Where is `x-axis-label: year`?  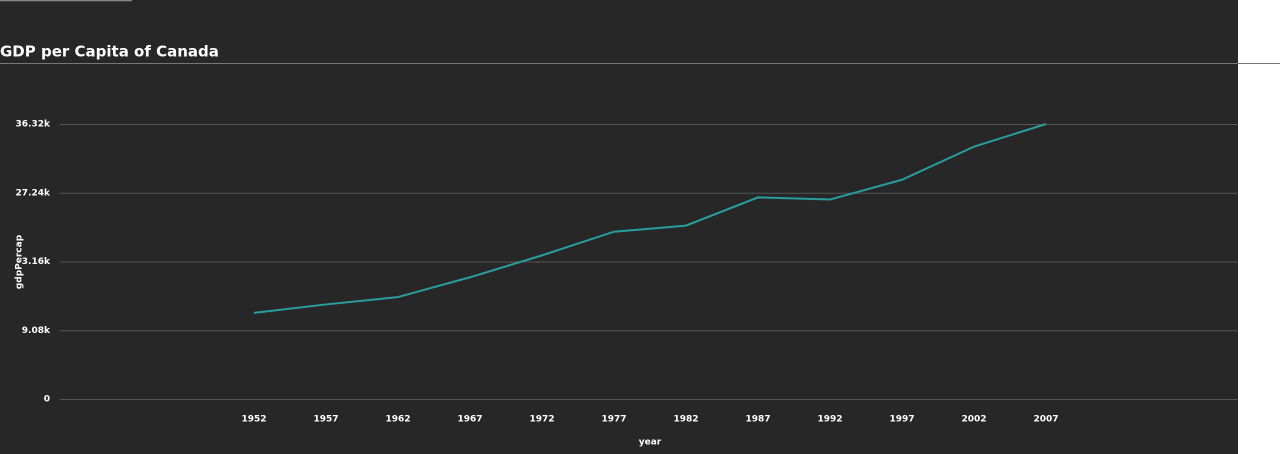
x-axis-label: year is located at coordinates (650, 443).